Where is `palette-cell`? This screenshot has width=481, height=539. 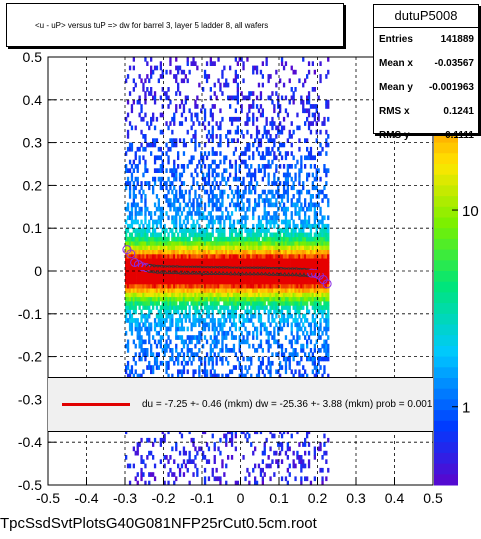
palette-cell is located at coordinates (446, 426).